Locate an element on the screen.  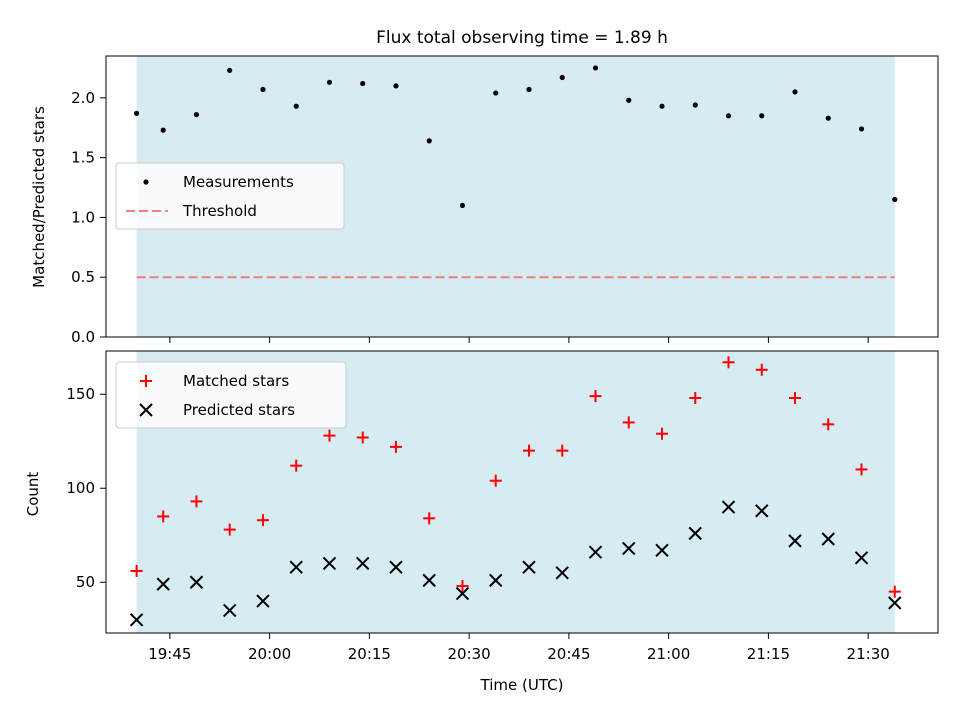
top-legend: Measurements Threshold is located at coordinates (230, 196).